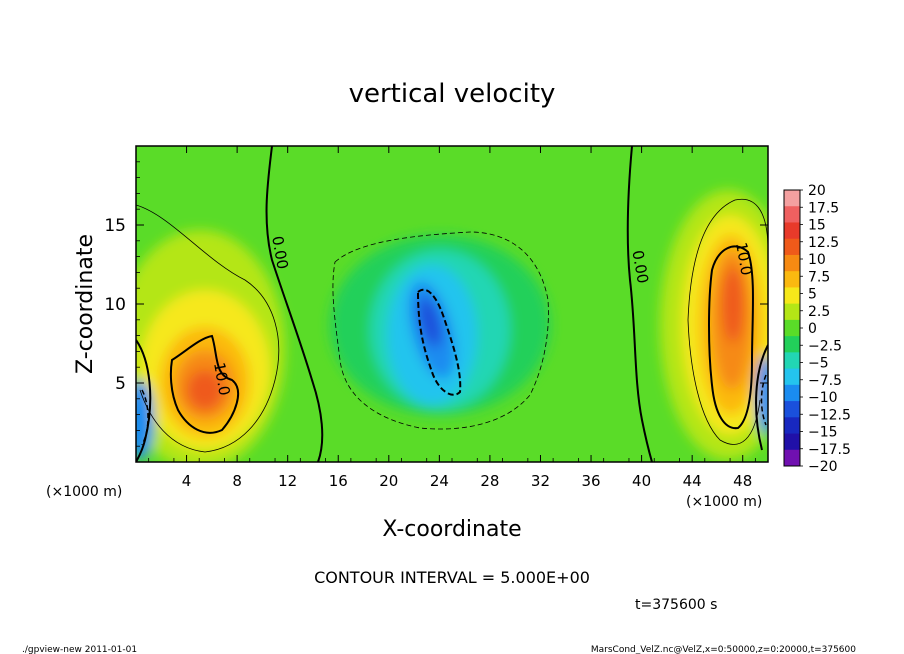  Describe the element at coordinates (733, 305) in the screenshot. I see `field-right-hot` at that location.